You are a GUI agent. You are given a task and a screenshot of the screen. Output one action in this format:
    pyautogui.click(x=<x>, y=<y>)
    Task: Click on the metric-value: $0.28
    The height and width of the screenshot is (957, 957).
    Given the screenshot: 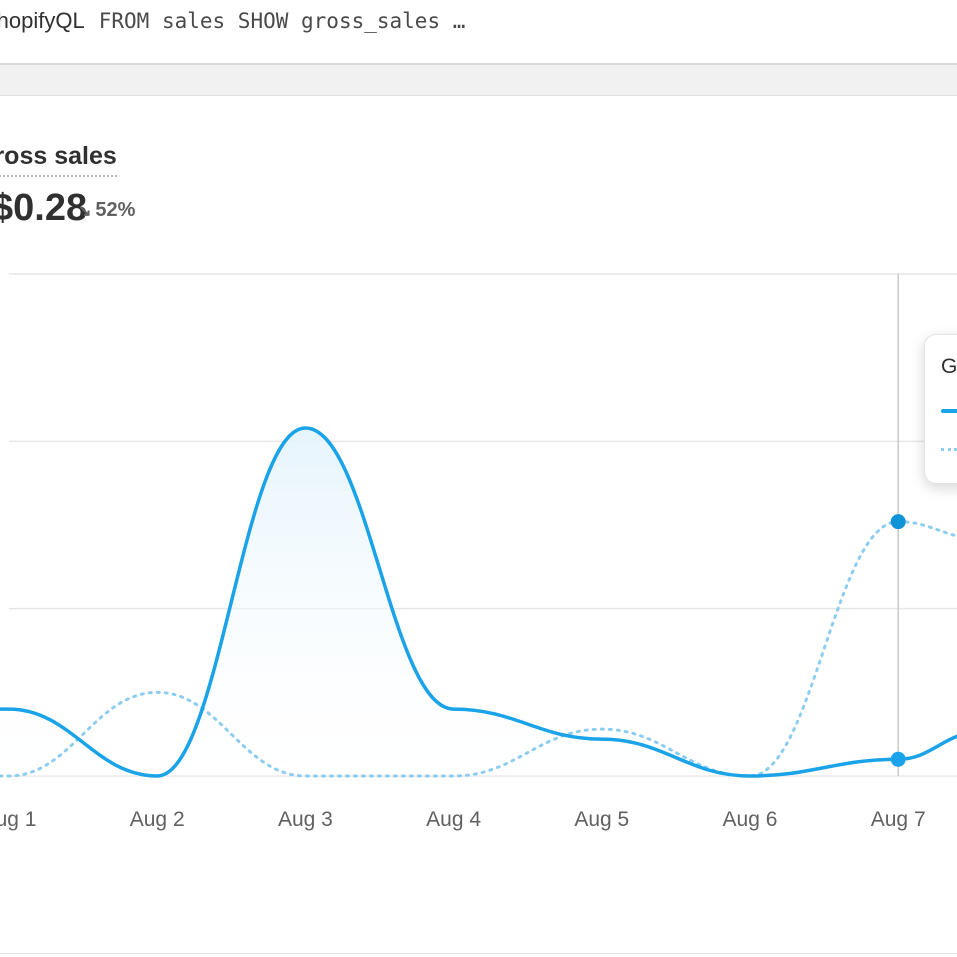 What is the action you would take?
    pyautogui.click(x=44, y=208)
    